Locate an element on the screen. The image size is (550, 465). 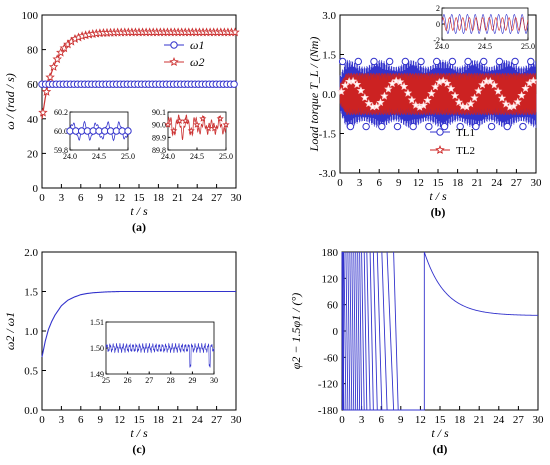
legend-b: TL1 TL2 is located at coordinates (452, 142).